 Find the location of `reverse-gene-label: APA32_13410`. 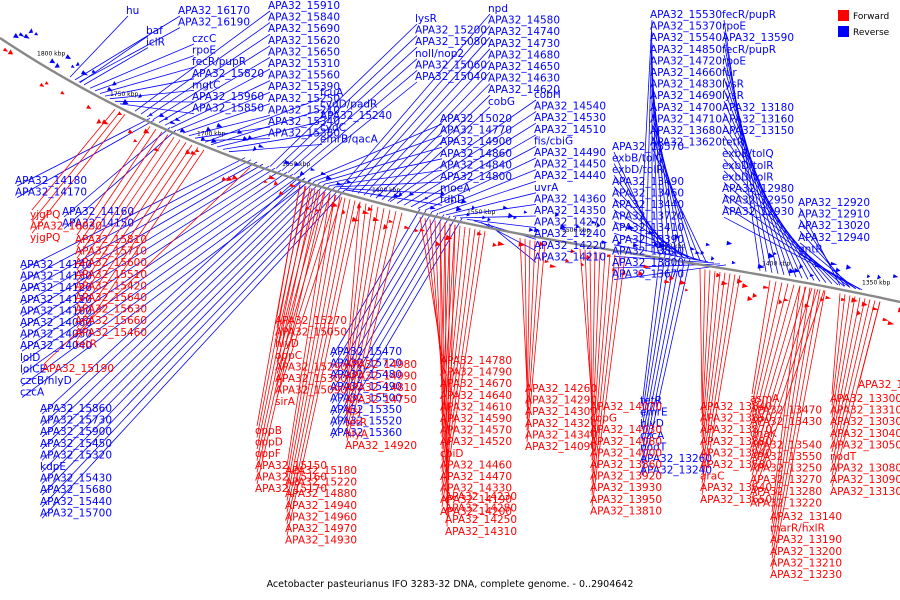

reverse-gene-label: APA32_13410 is located at coordinates (648, 228).